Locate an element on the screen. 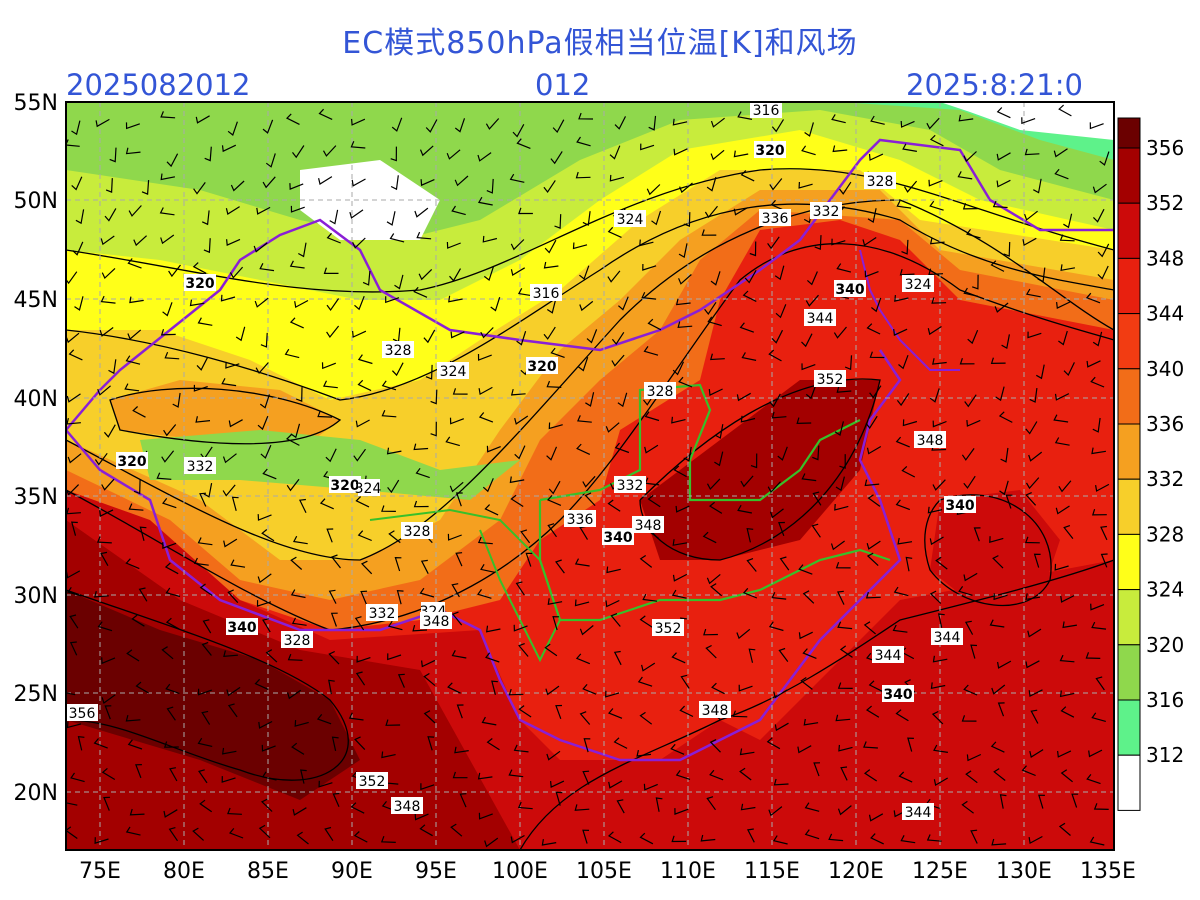 The width and height of the screenshot is (1200, 900). contour-label: 328 is located at coordinates (398, 350).